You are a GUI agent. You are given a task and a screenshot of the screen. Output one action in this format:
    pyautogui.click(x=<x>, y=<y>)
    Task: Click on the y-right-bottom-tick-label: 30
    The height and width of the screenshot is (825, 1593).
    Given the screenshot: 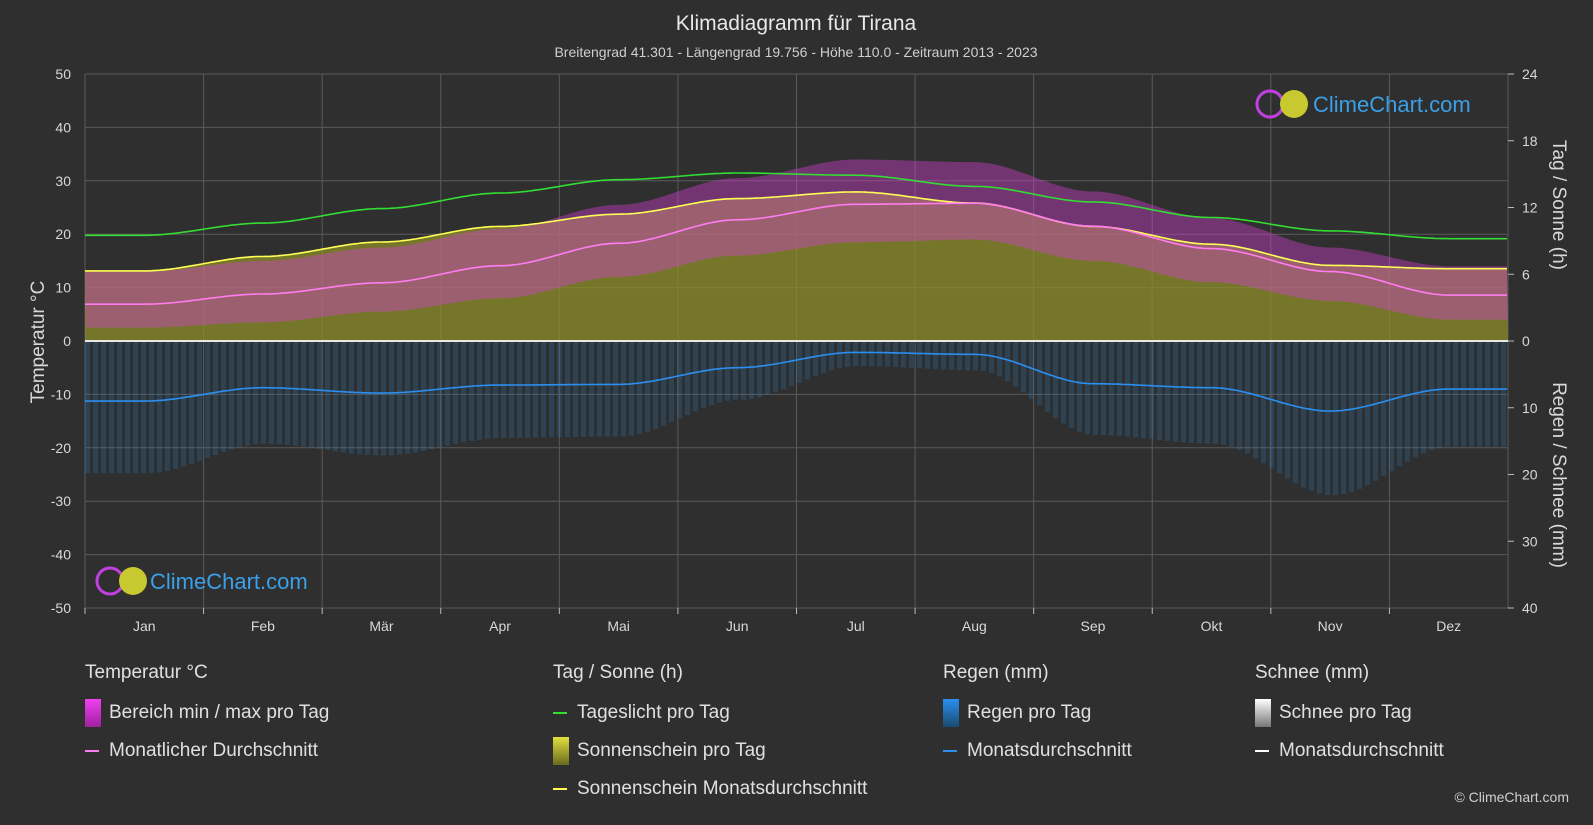 What is the action you would take?
    pyautogui.click(x=1530, y=541)
    